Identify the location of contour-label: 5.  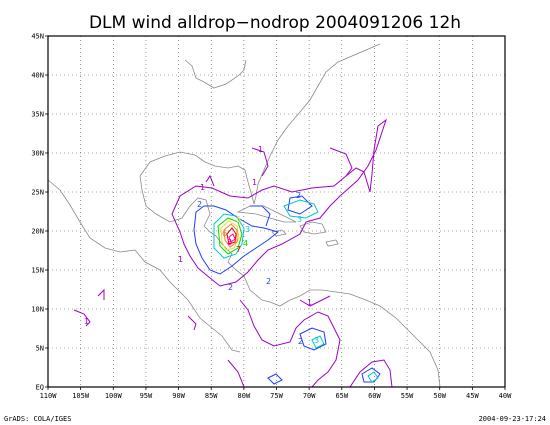
(238, 219).